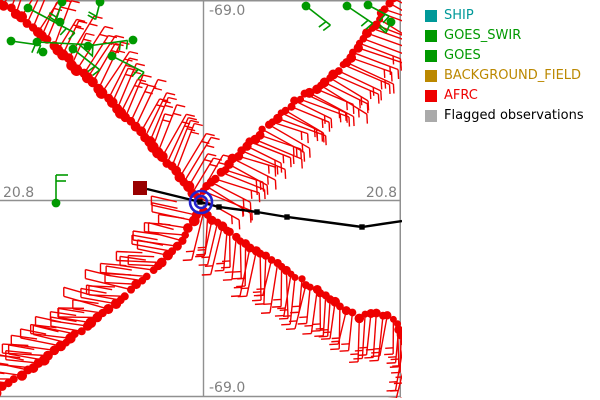  Describe the element at coordinates (461, 95) in the screenshot. I see `legend-label: AFRC` at that location.